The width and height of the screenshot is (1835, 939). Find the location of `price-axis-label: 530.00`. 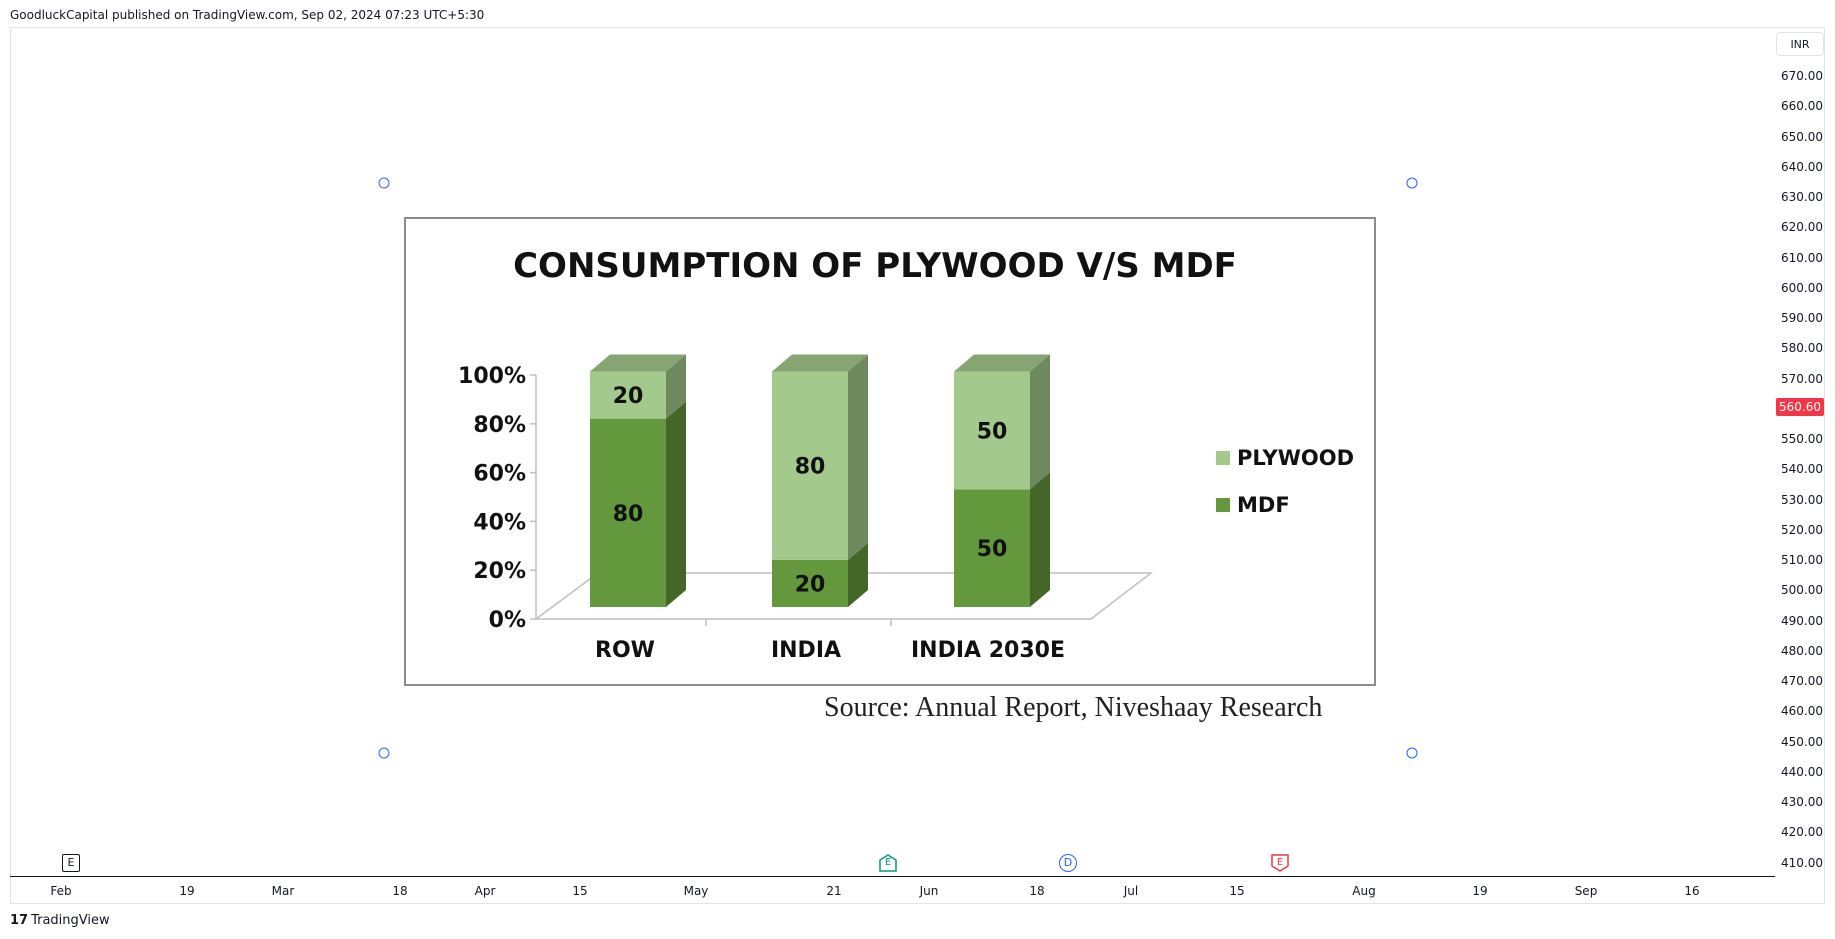

price-axis-label: 530.00 is located at coordinates (1802, 499).